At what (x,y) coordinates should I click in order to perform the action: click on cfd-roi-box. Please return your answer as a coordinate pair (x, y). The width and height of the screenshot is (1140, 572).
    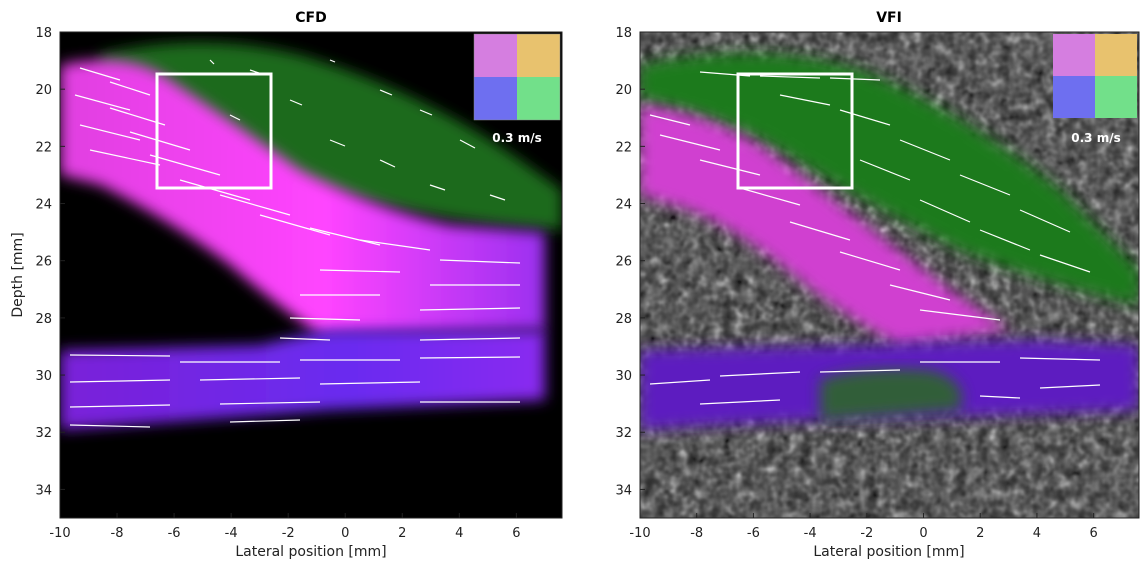
    Looking at the image, I should click on (214, 131).